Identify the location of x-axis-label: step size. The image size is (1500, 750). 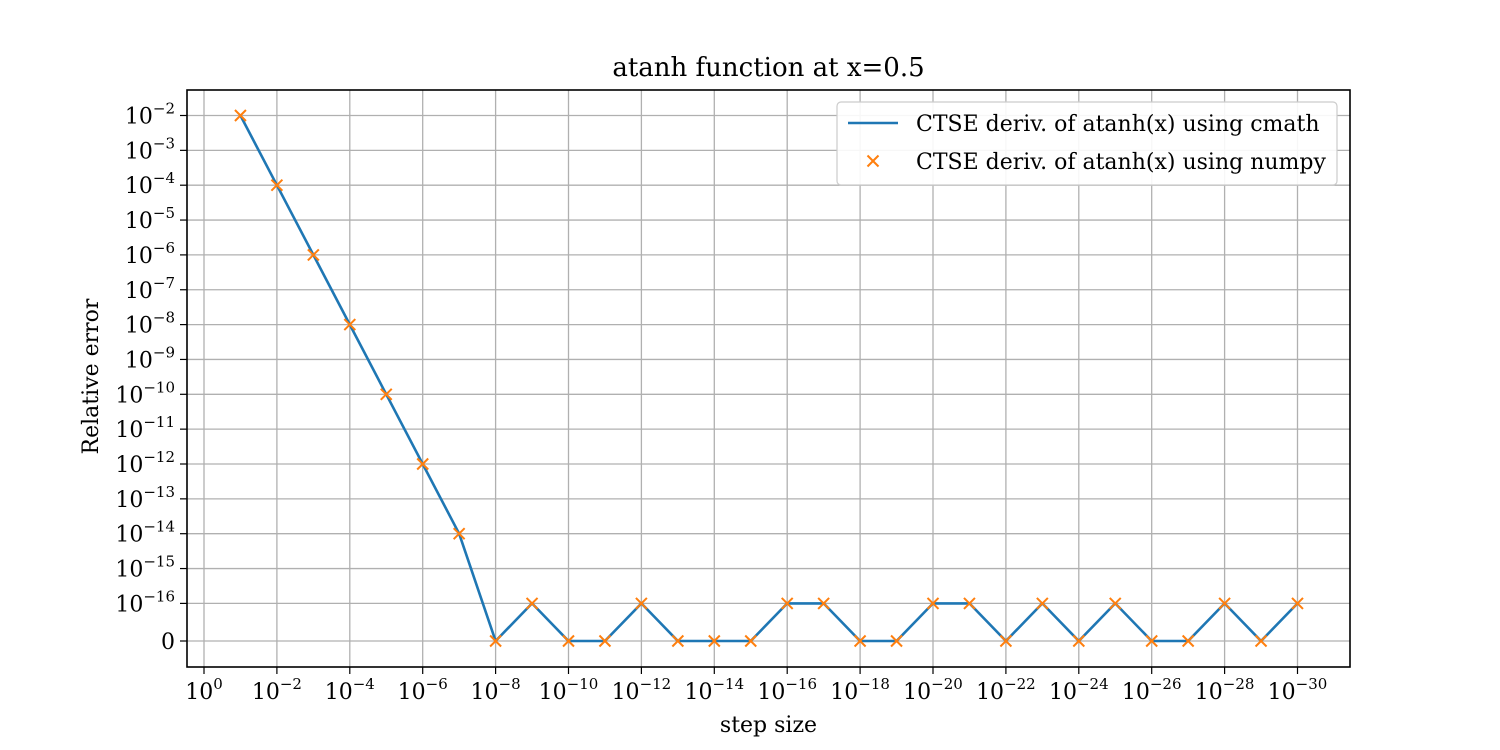
(768, 725).